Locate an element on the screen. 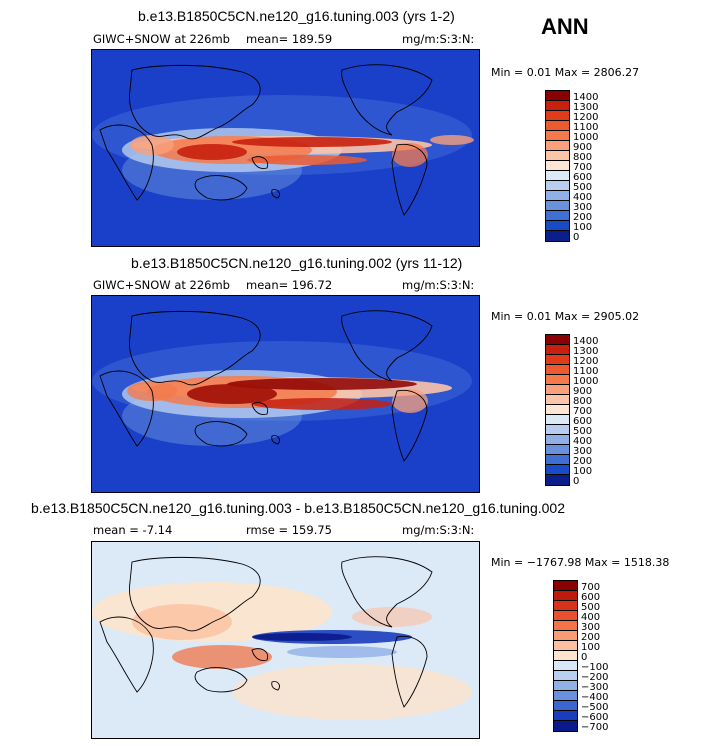  panel3-map-svg is located at coordinates (285, 640).